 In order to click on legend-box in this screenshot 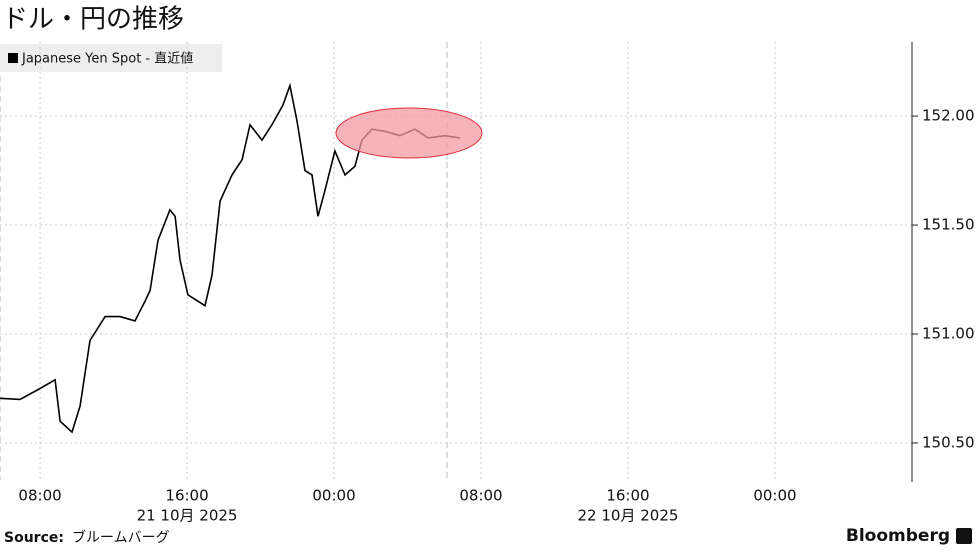, I will do `click(111, 58)`.